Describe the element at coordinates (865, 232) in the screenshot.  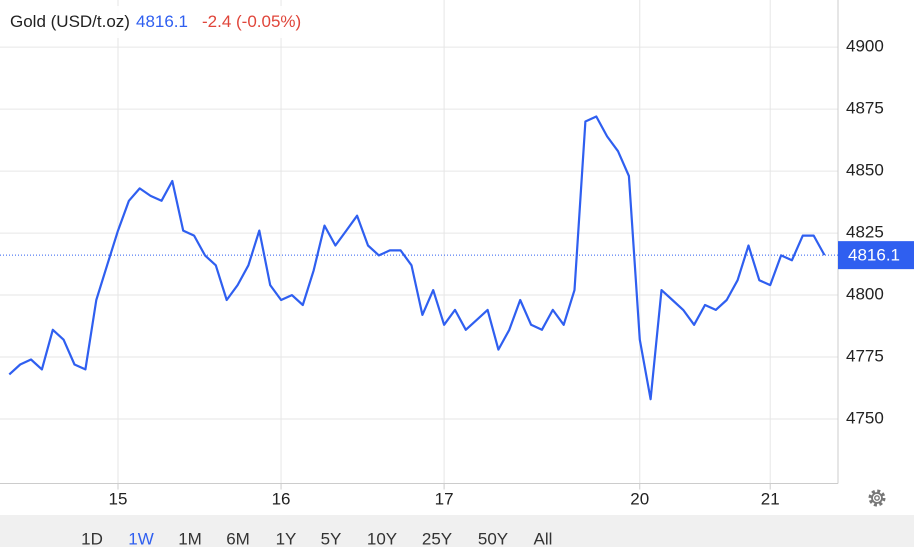
I see `y-tick-label: 4825` at that location.